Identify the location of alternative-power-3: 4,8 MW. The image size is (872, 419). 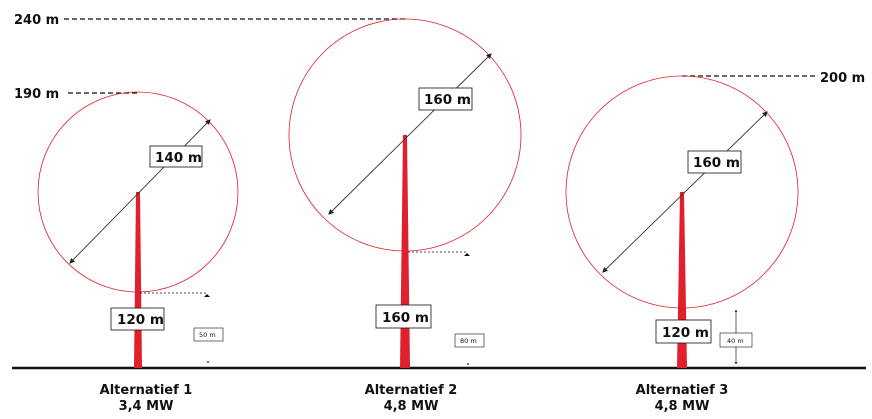
(682, 406).